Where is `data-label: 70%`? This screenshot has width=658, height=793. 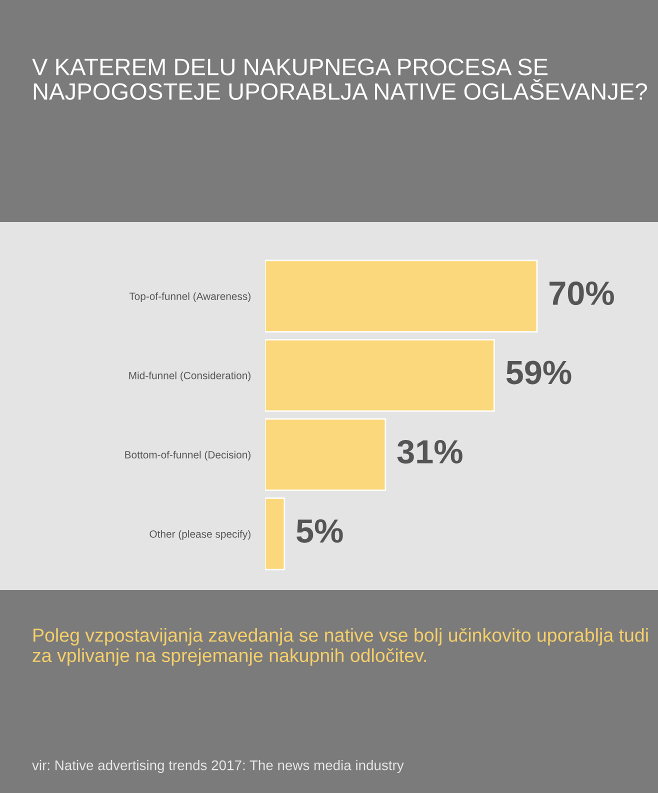
data-label: 70% is located at coordinates (582, 293).